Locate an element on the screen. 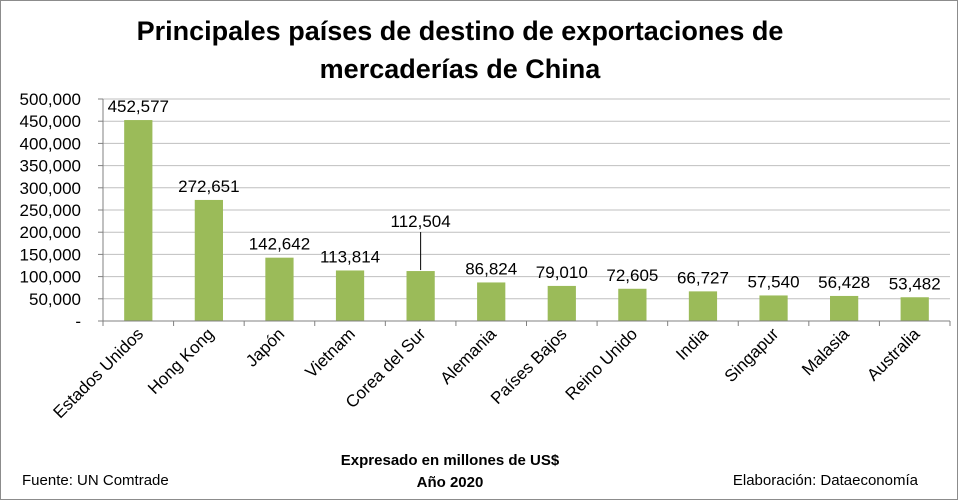  x-axis-label: India is located at coordinates (692, 344).